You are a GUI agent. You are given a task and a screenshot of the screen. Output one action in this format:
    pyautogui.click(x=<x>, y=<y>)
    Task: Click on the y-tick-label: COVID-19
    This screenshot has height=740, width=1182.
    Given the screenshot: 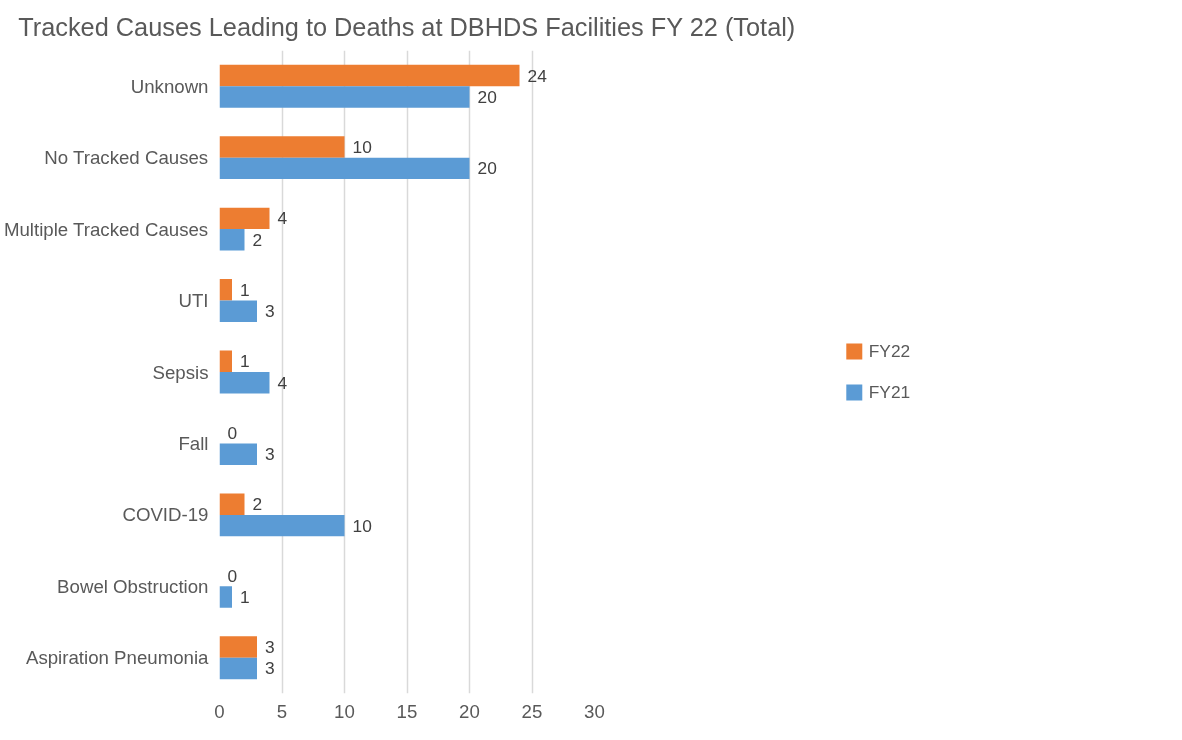 What is the action you would take?
    pyautogui.click(x=165, y=515)
    